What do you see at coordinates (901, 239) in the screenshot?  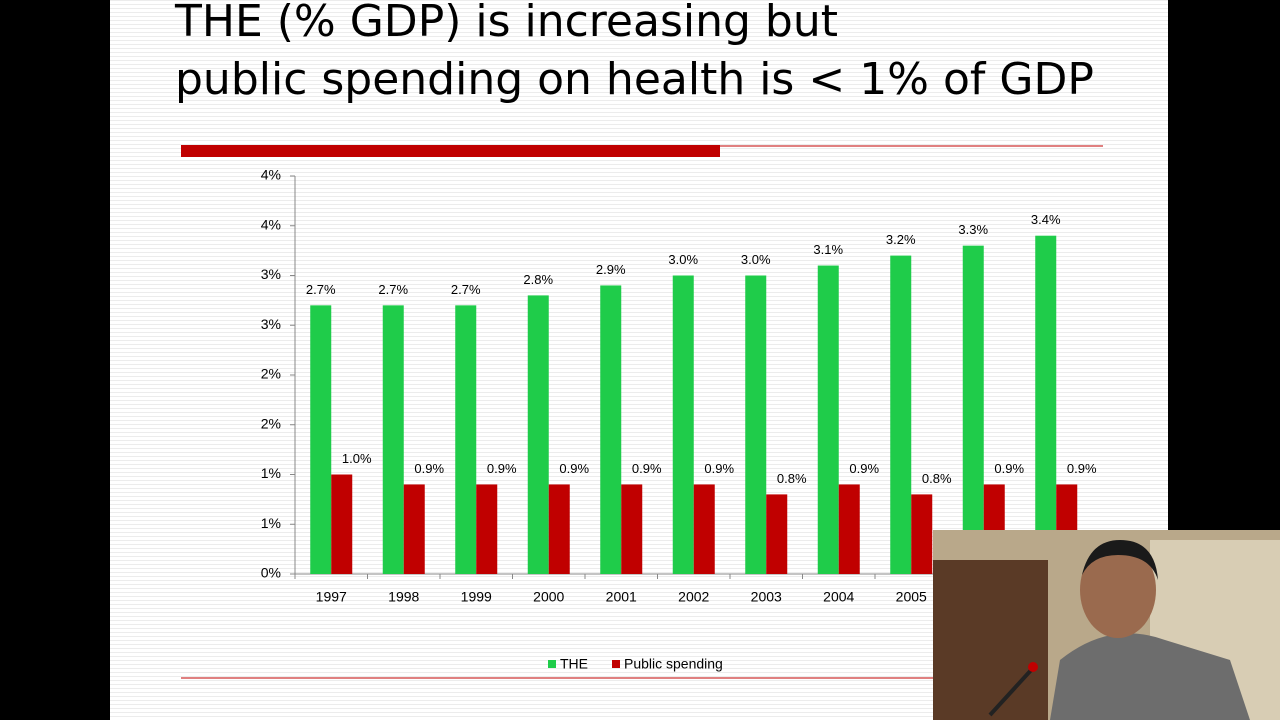 I see `value-label: 3.2%` at bounding box center [901, 239].